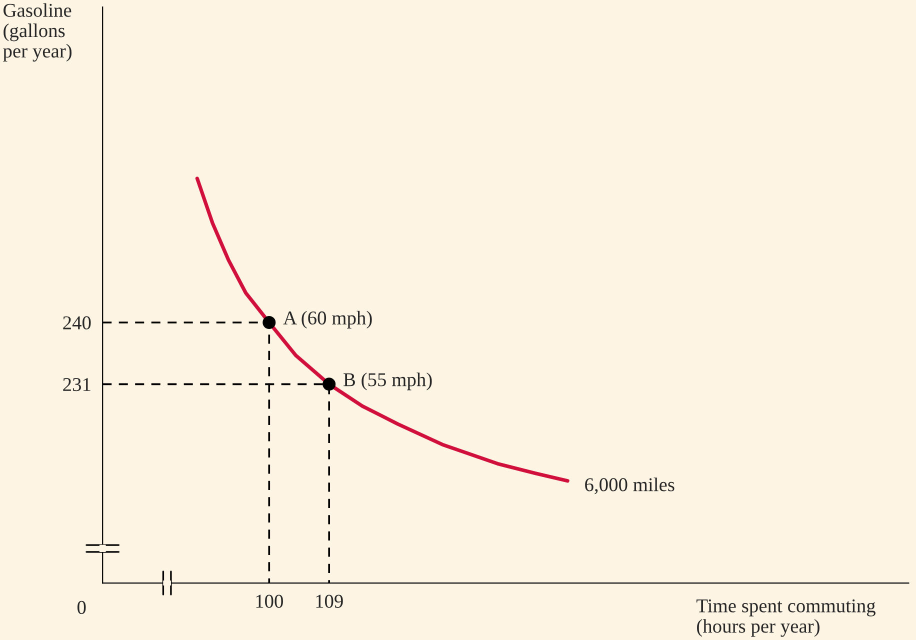  I want to click on y-tick-label: 231, so click(76, 385).